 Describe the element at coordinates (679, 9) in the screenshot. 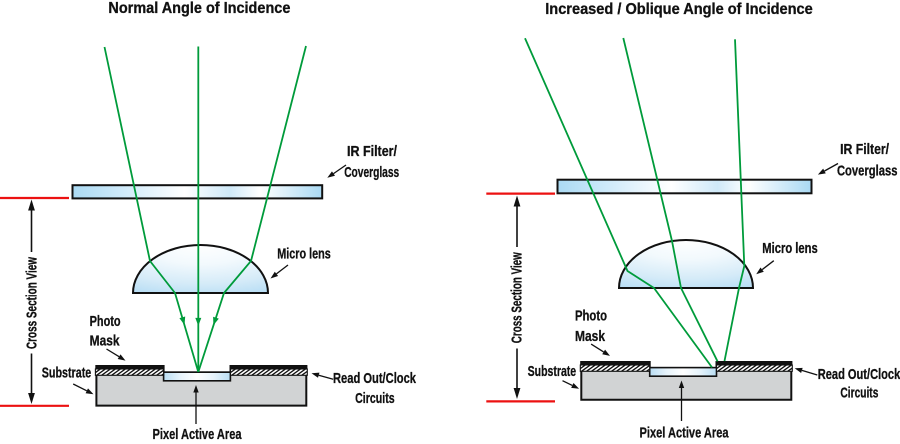

I see `svg-text:Increased / Oblique Angle of I: Increased / Oblique Angle of Incidence` at that location.